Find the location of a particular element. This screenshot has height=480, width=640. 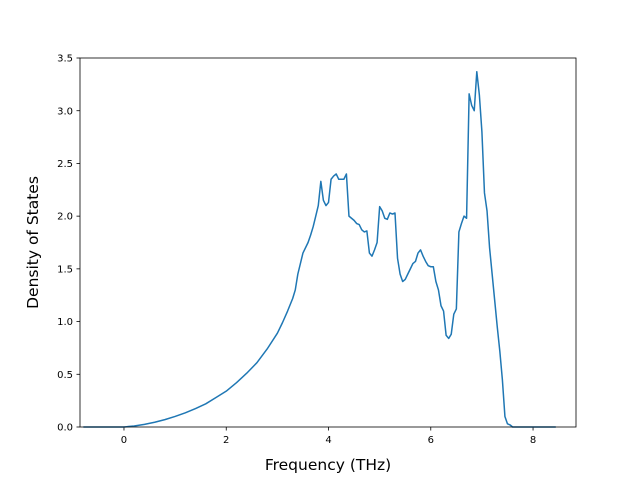

y-tick-label: 1.5 is located at coordinates (65, 269).